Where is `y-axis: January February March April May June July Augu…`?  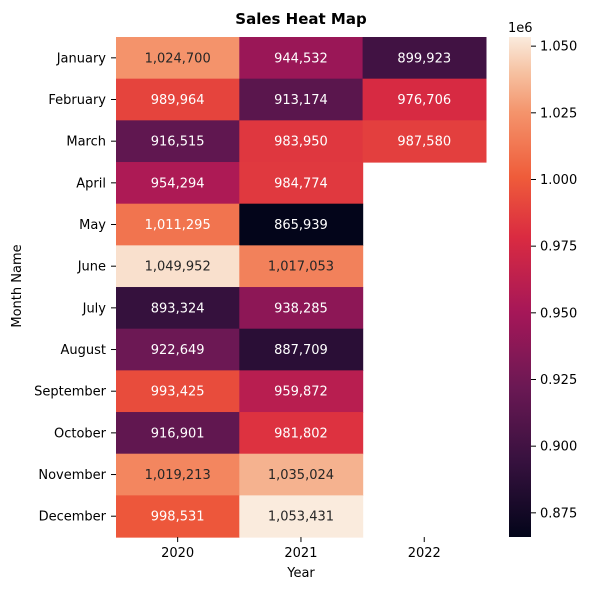
y-axis: January February March April May June July Augu… is located at coordinates (75, 288).